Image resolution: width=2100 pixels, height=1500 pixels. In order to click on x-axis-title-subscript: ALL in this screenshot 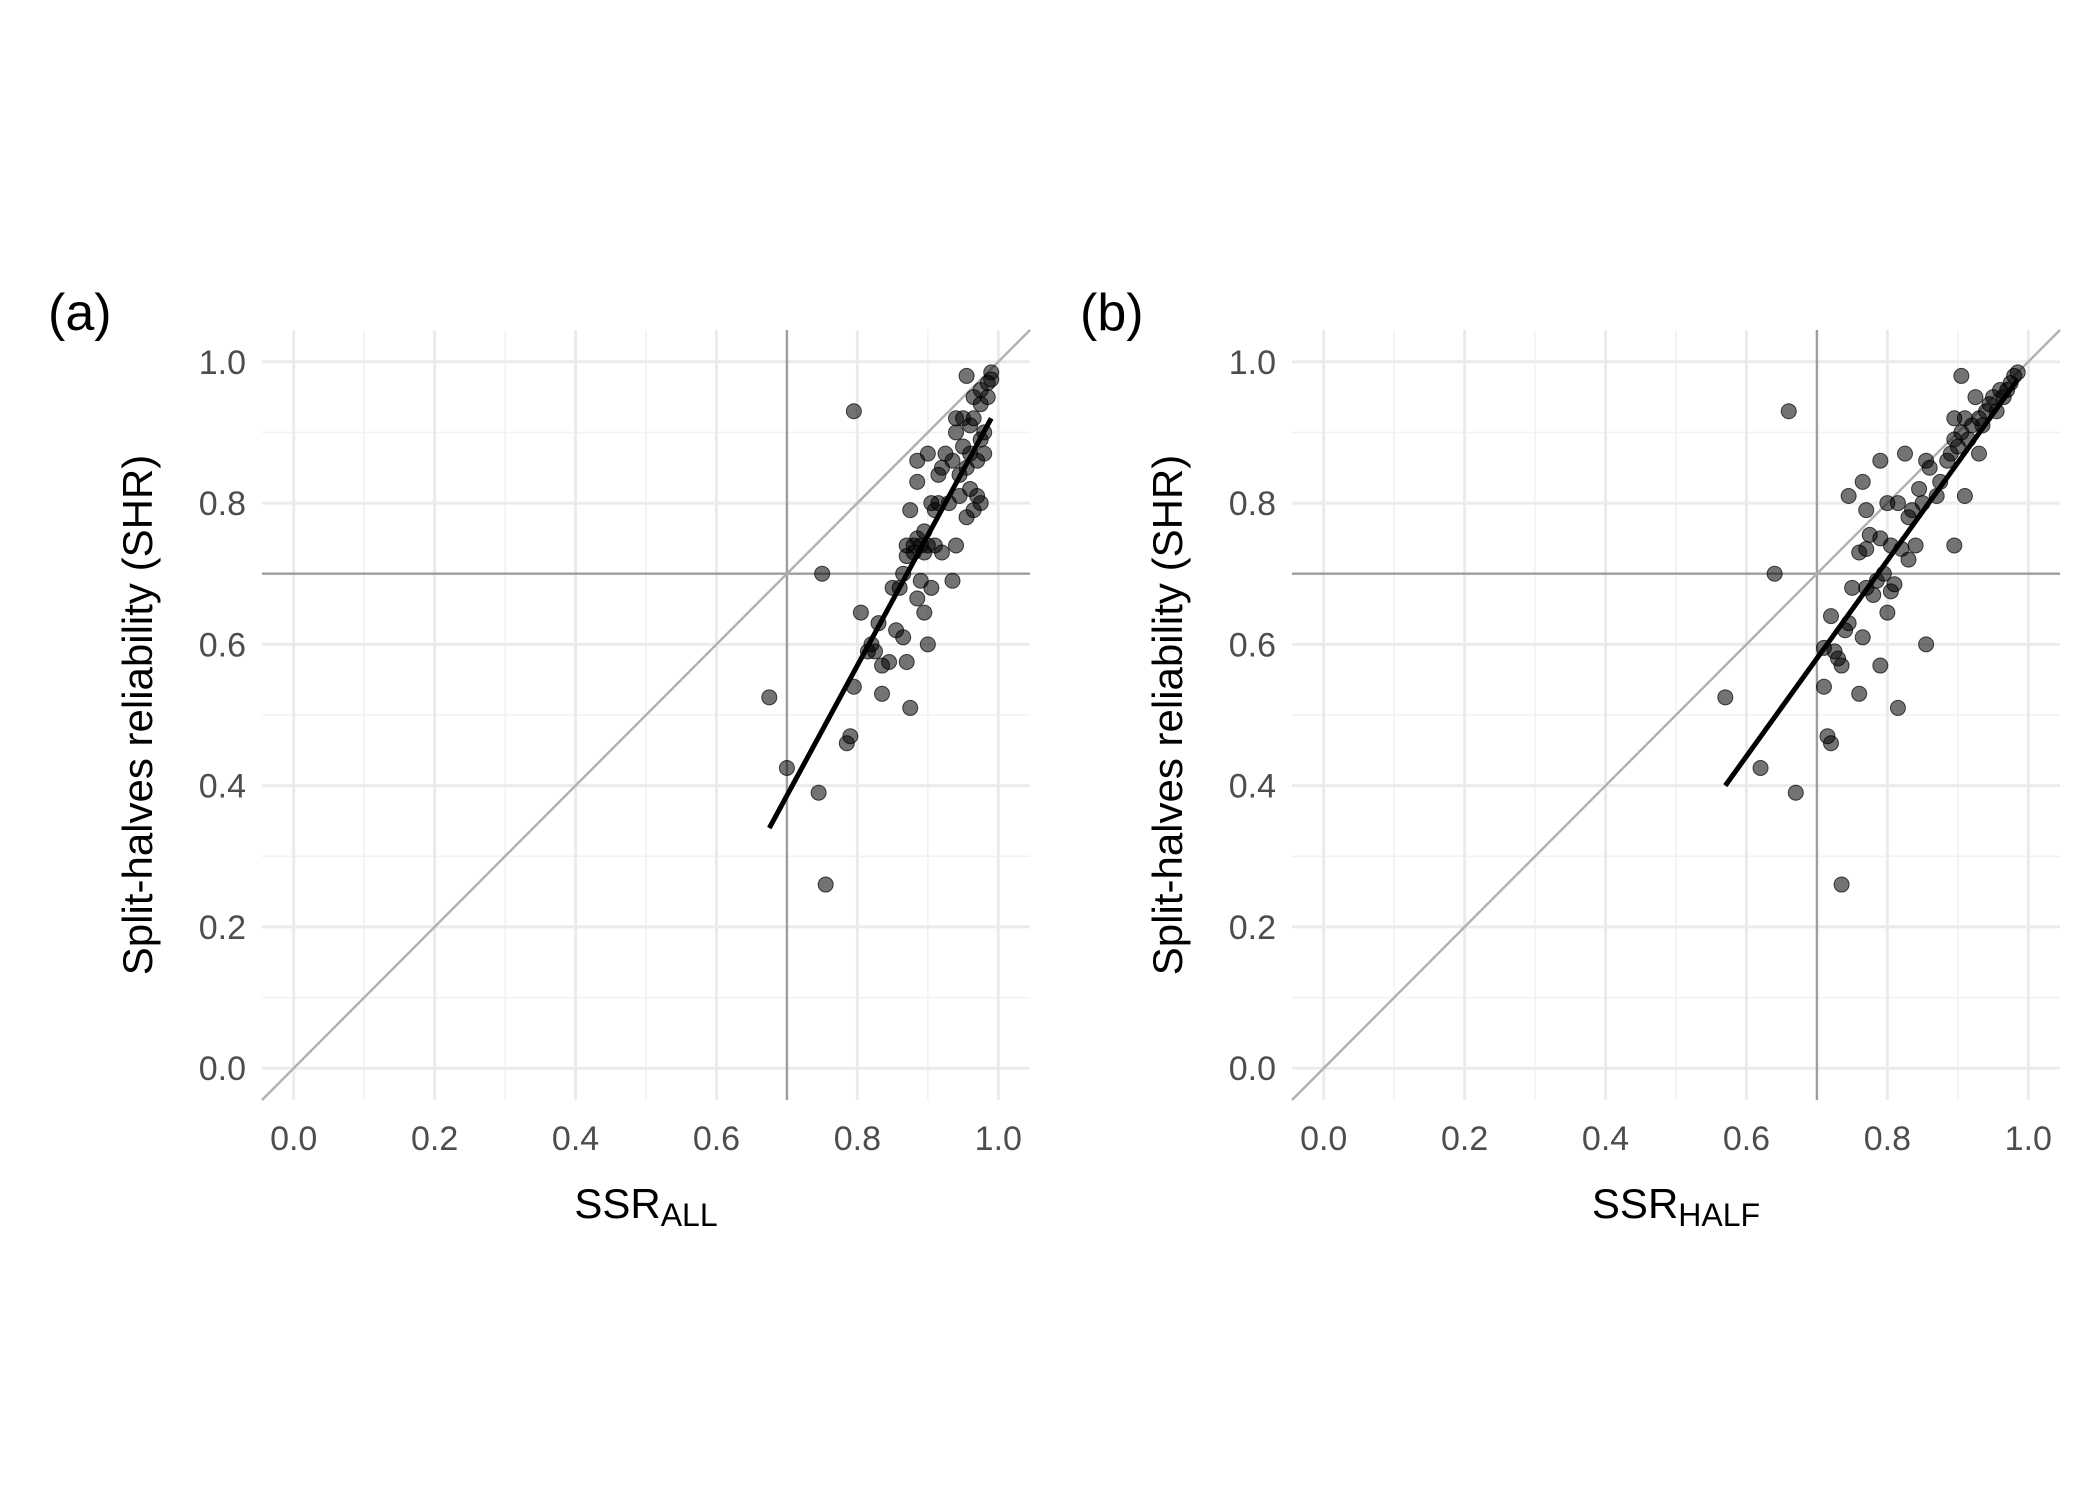, I will do `click(689, 1215)`.